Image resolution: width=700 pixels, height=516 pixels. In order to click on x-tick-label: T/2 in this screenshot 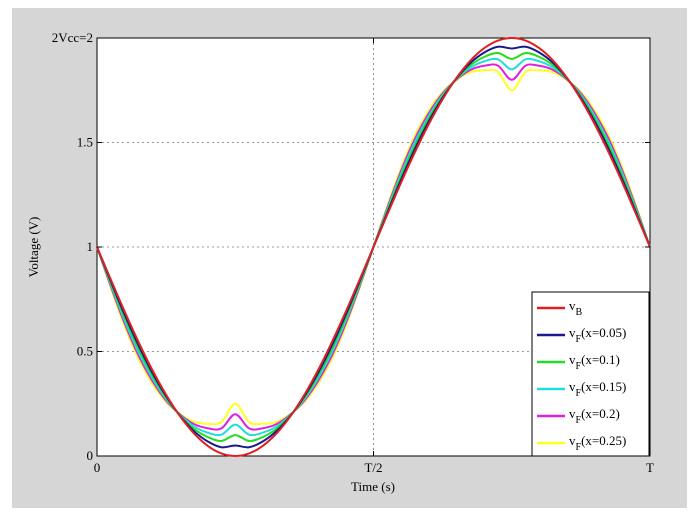, I will do `click(373, 467)`.